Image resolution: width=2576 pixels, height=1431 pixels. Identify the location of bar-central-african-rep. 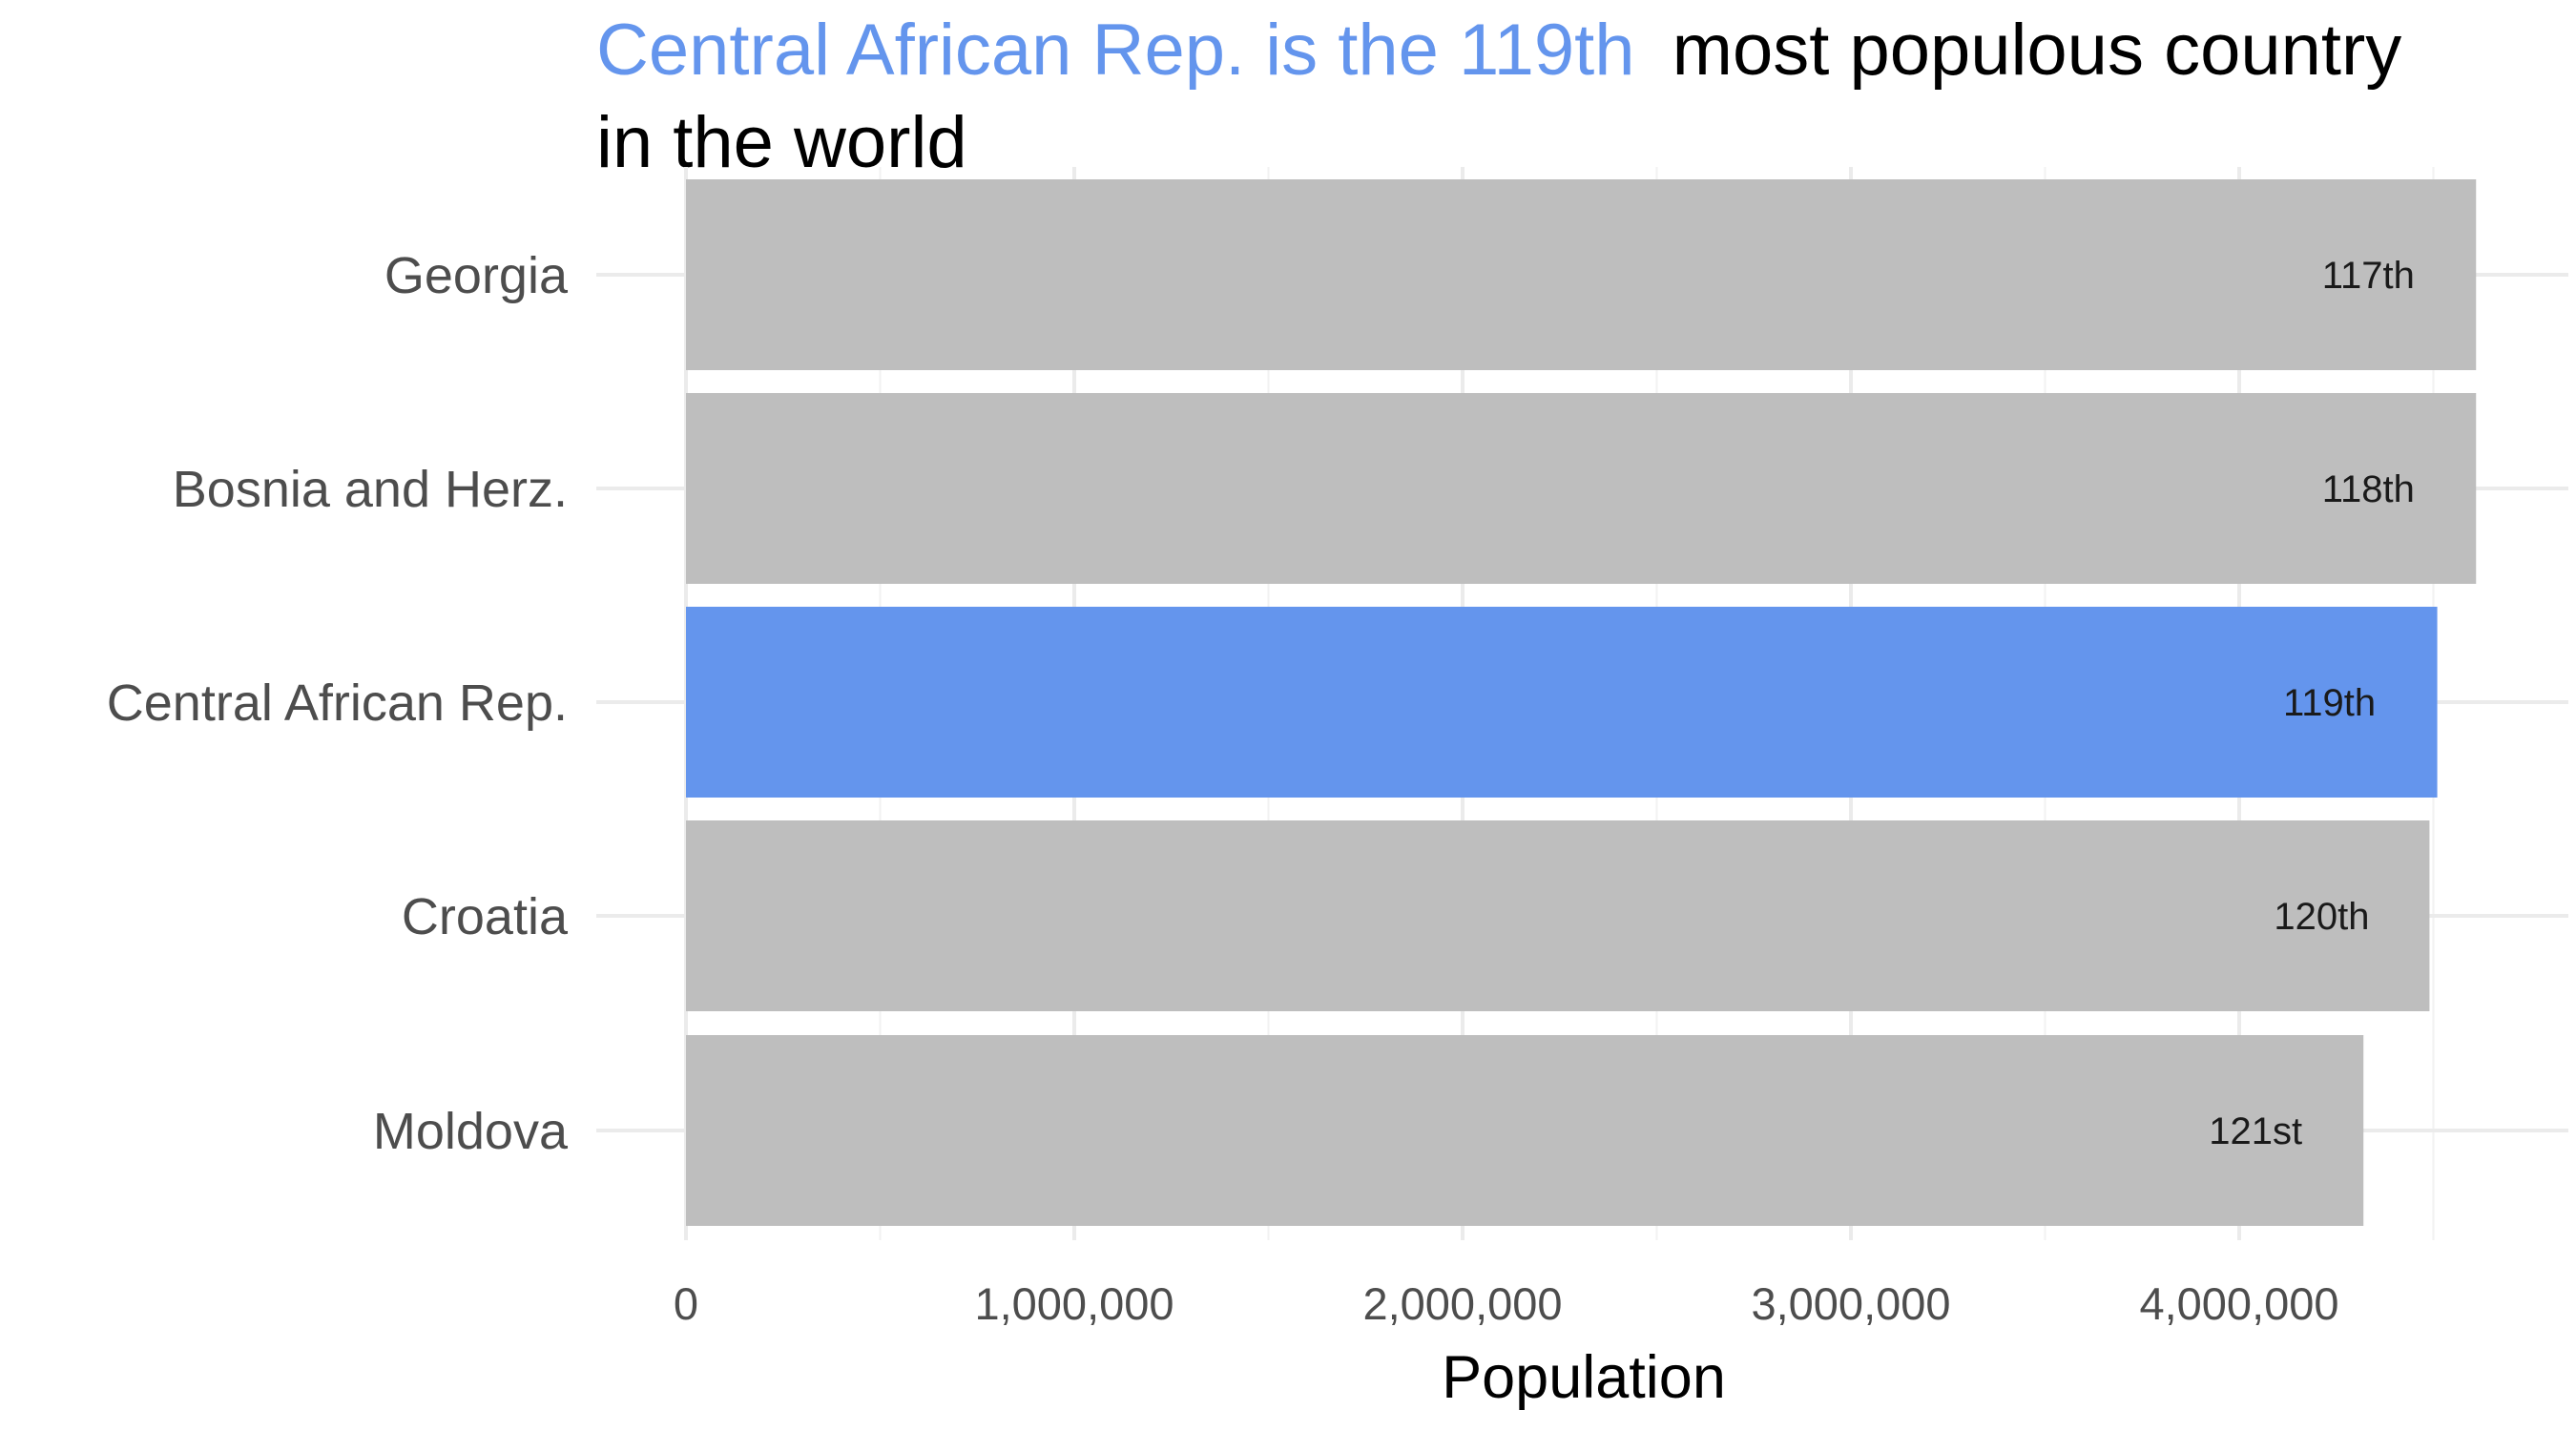
(1562, 702).